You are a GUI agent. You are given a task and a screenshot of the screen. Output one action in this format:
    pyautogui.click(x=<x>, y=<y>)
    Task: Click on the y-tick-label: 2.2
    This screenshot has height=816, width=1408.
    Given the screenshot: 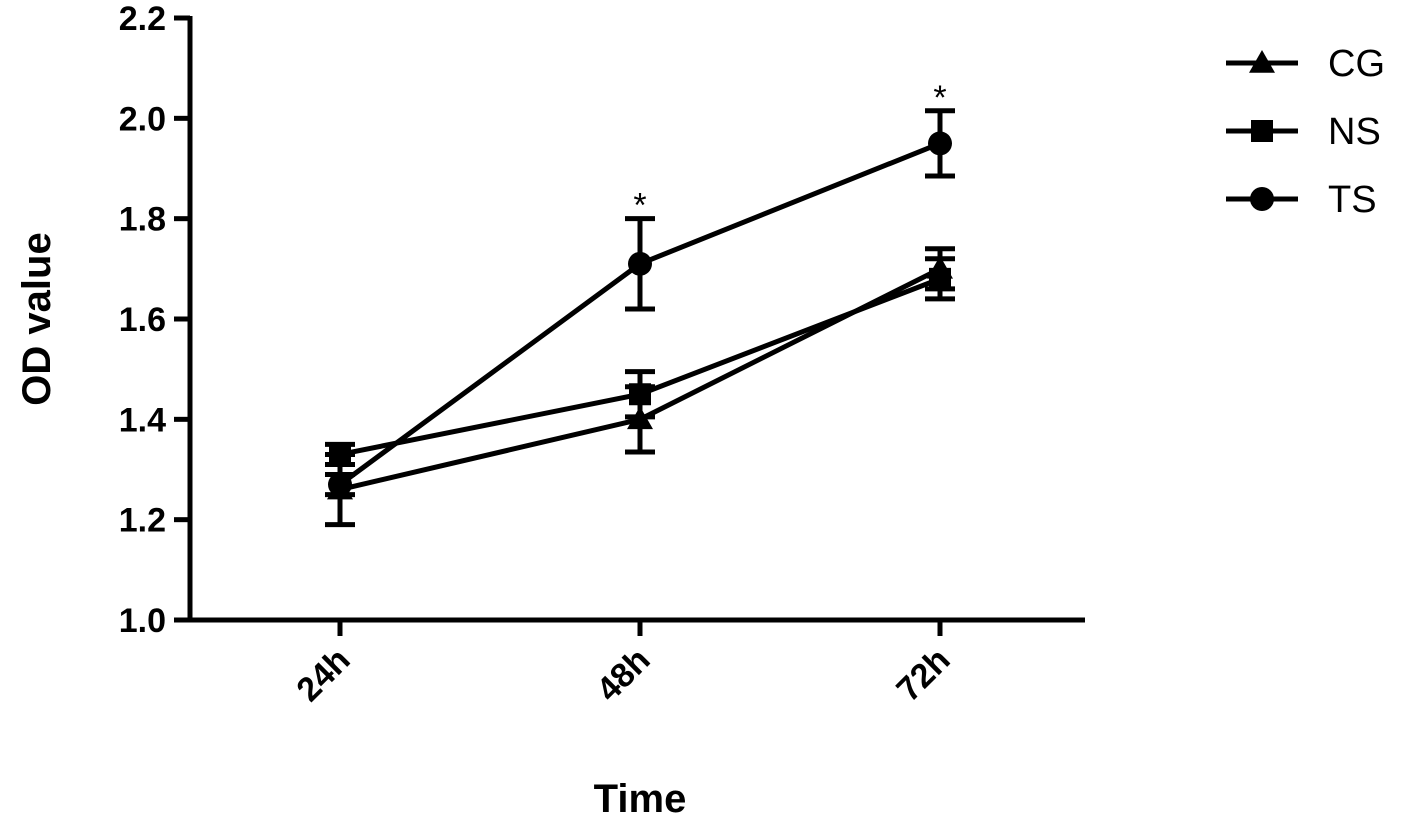 What is the action you would take?
    pyautogui.click(x=142, y=19)
    